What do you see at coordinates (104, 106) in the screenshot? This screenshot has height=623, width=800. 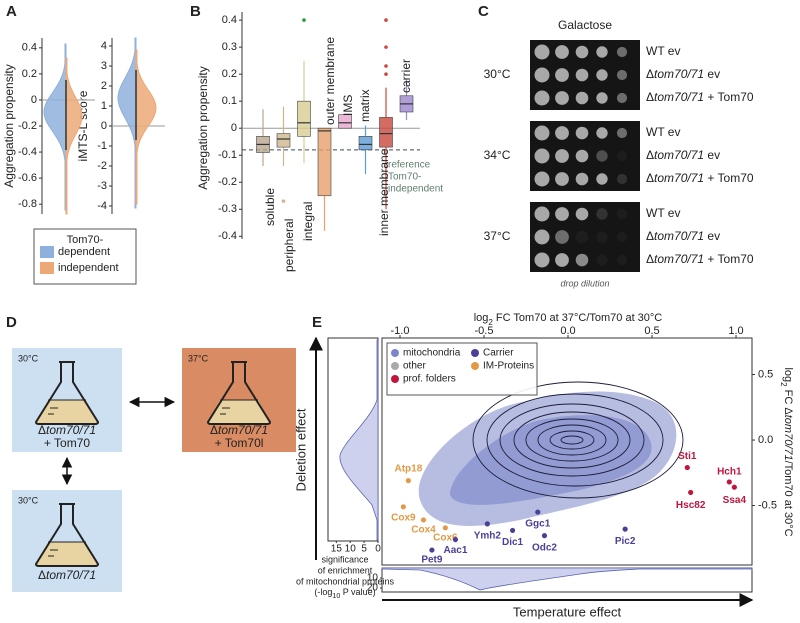 I see `y-tick-label: 1` at bounding box center [104, 106].